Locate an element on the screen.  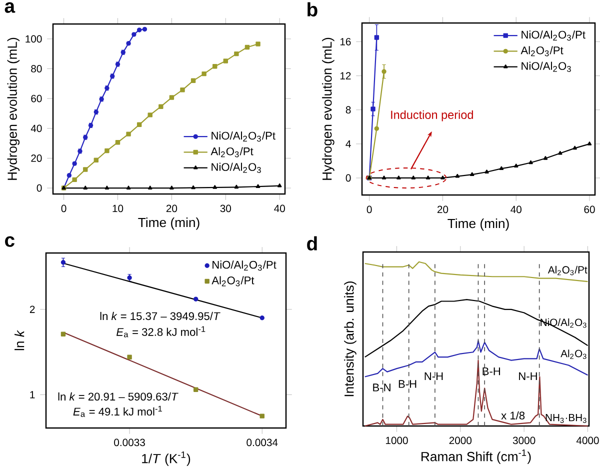
chart-title: b is located at coordinates (313, 9).